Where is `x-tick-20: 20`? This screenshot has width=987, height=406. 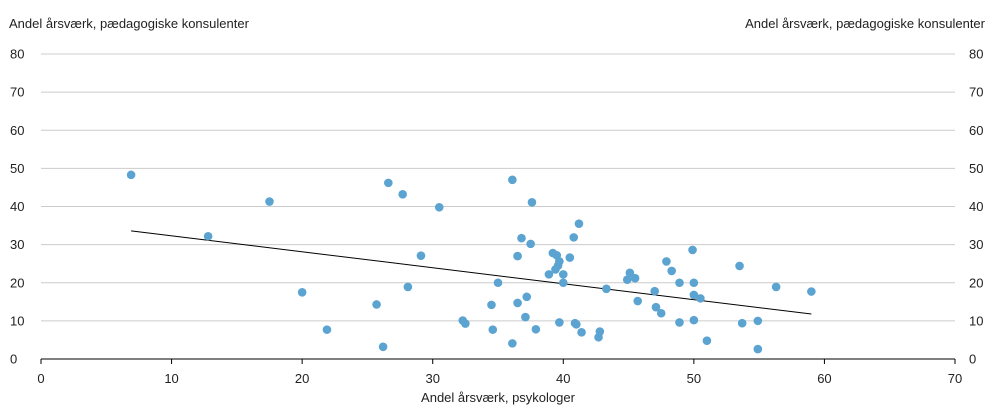
x-tick-20: 20 is located at coordinates (302, 378).